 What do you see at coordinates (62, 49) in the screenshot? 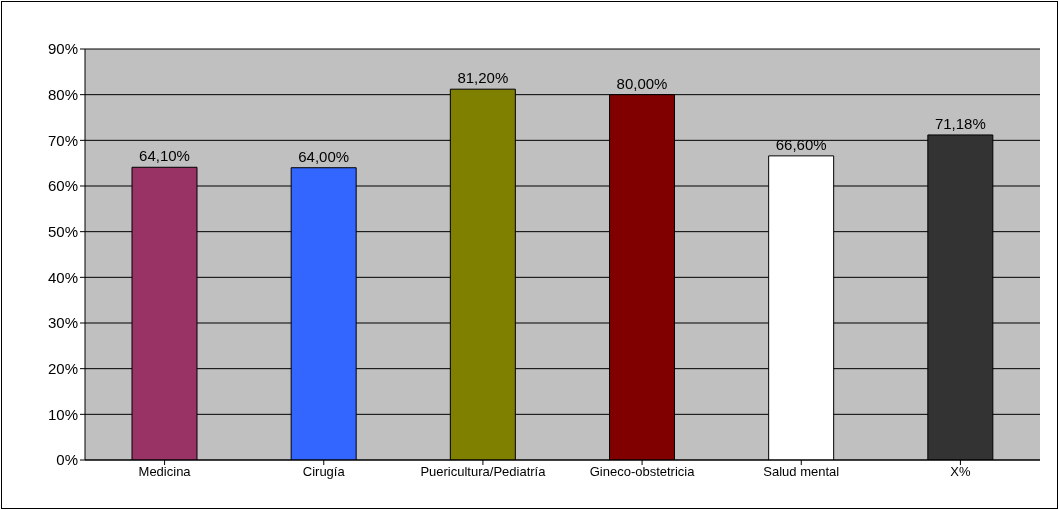
I see `y-tick-label: 90%` at bounding box center [62, 49].